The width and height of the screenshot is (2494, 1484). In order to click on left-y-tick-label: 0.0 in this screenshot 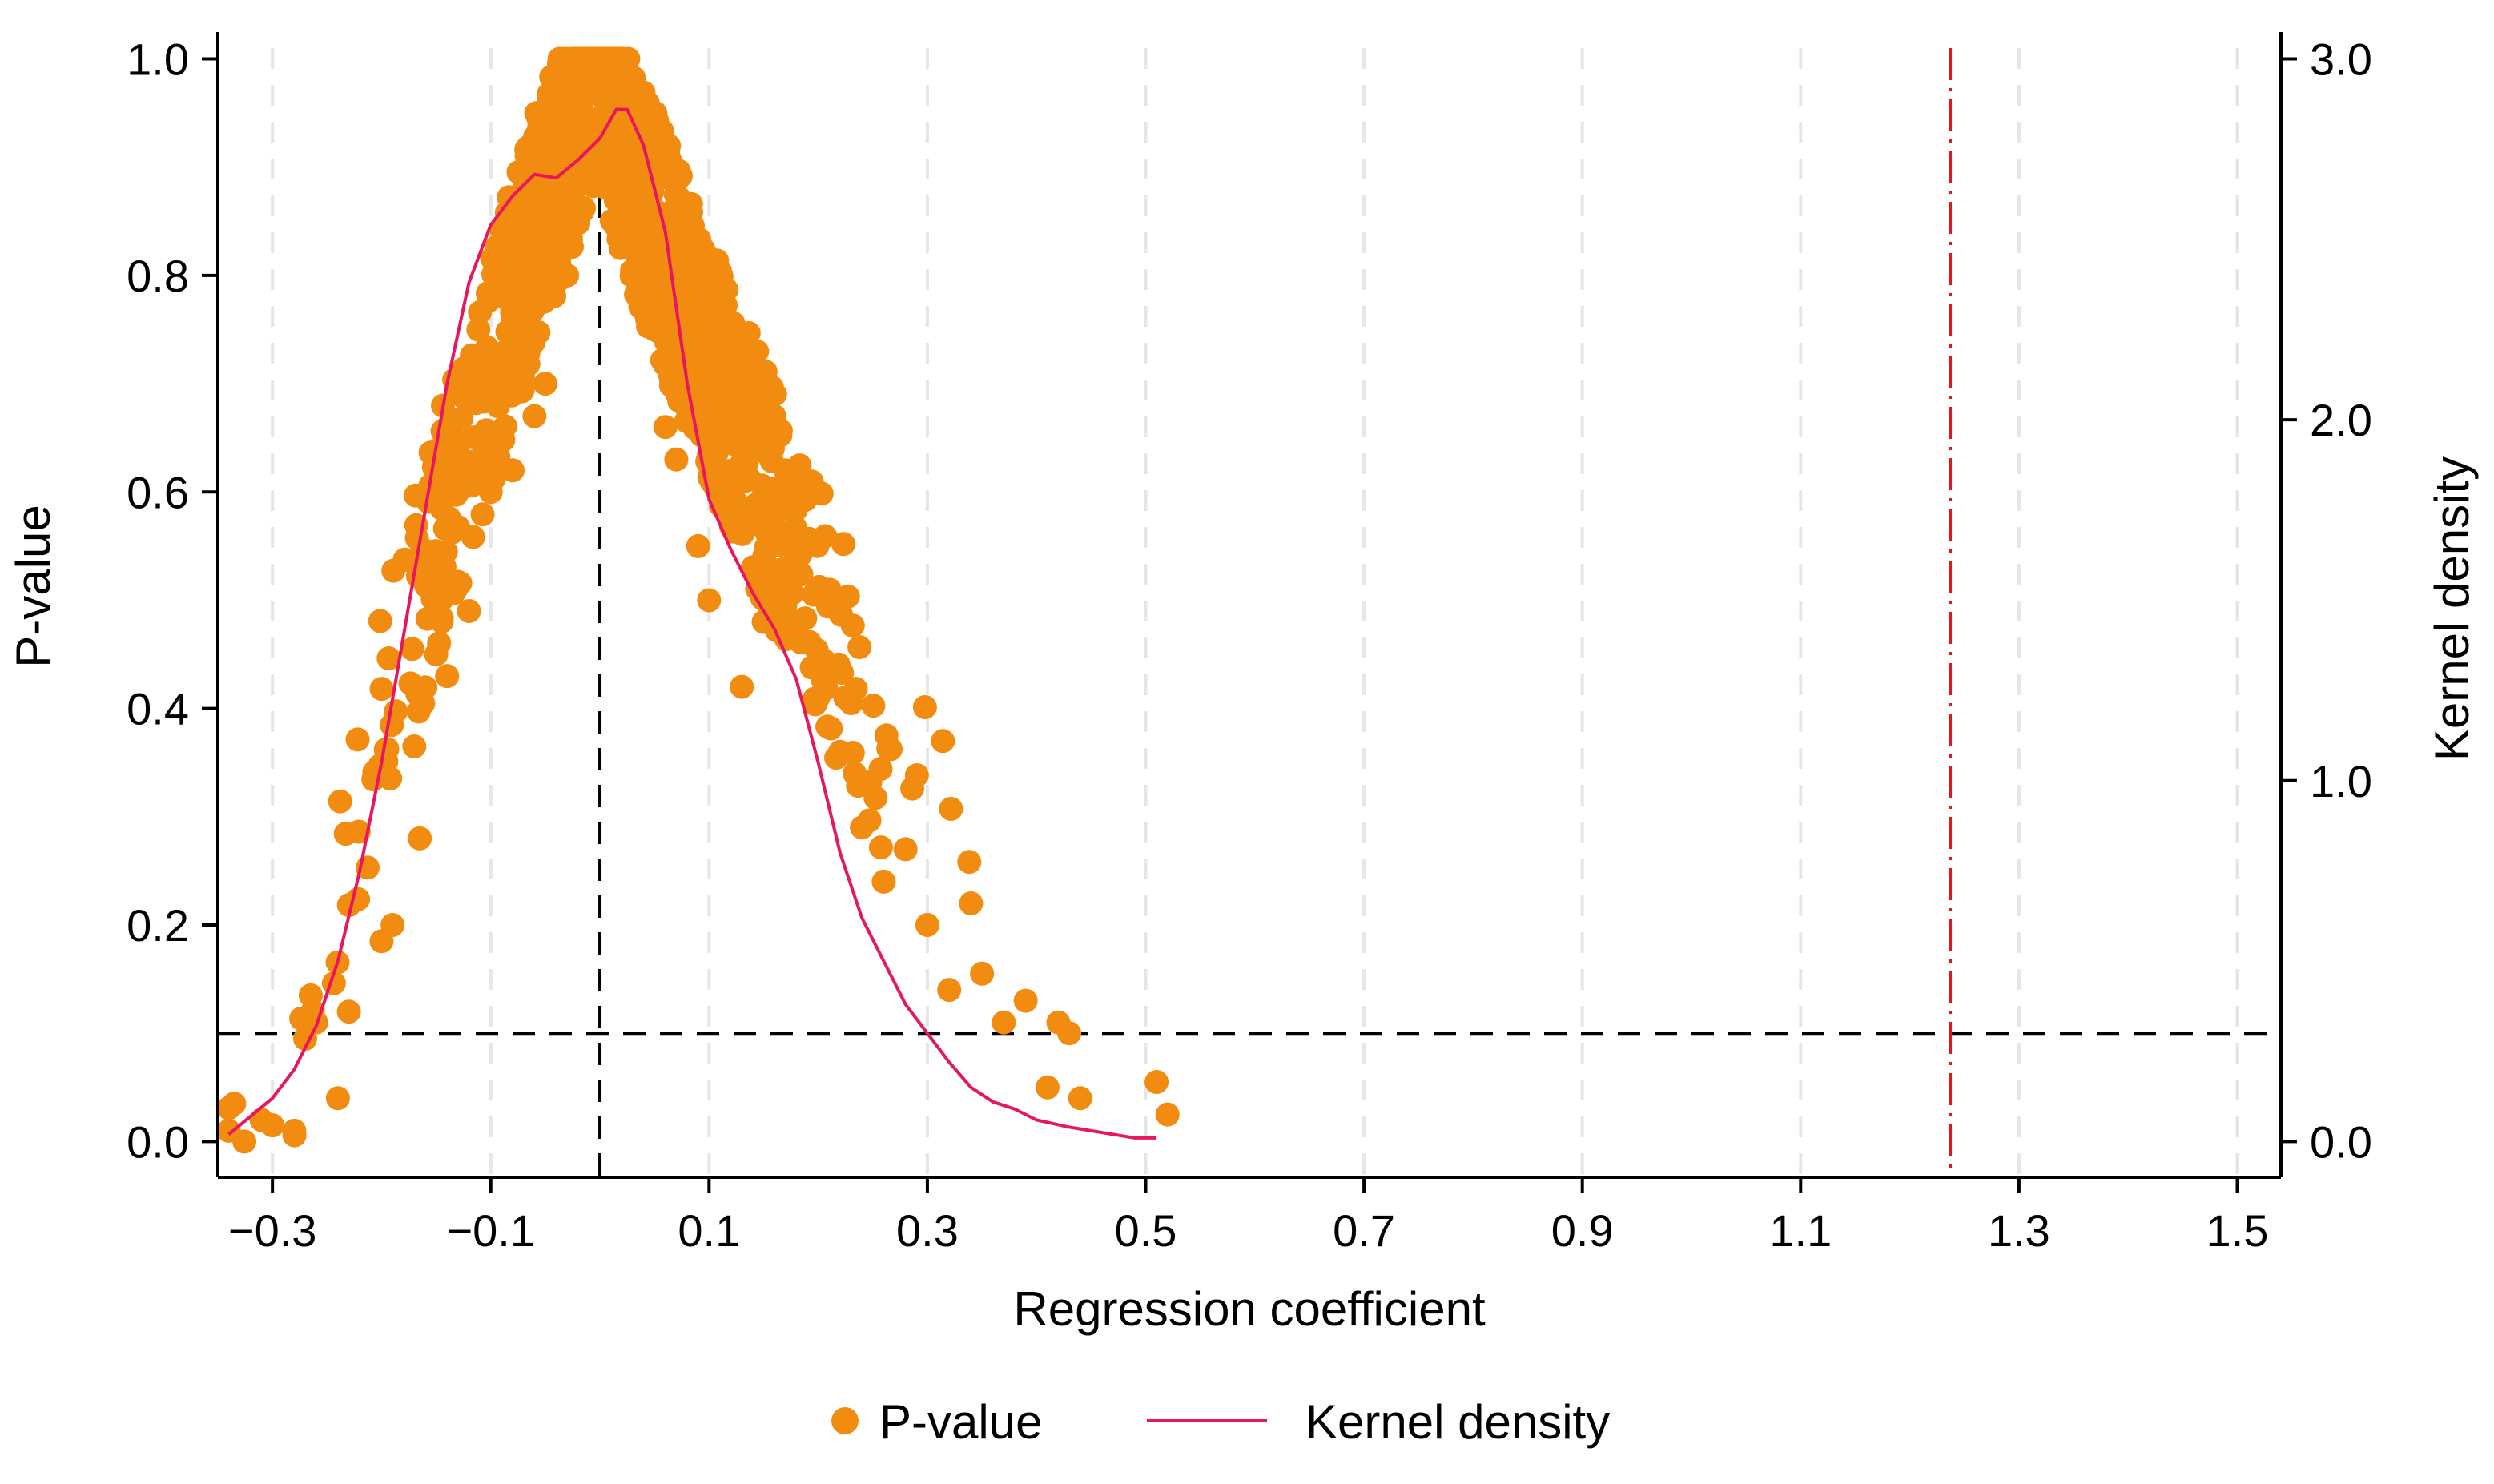, I will do `click(158, 1141)`.